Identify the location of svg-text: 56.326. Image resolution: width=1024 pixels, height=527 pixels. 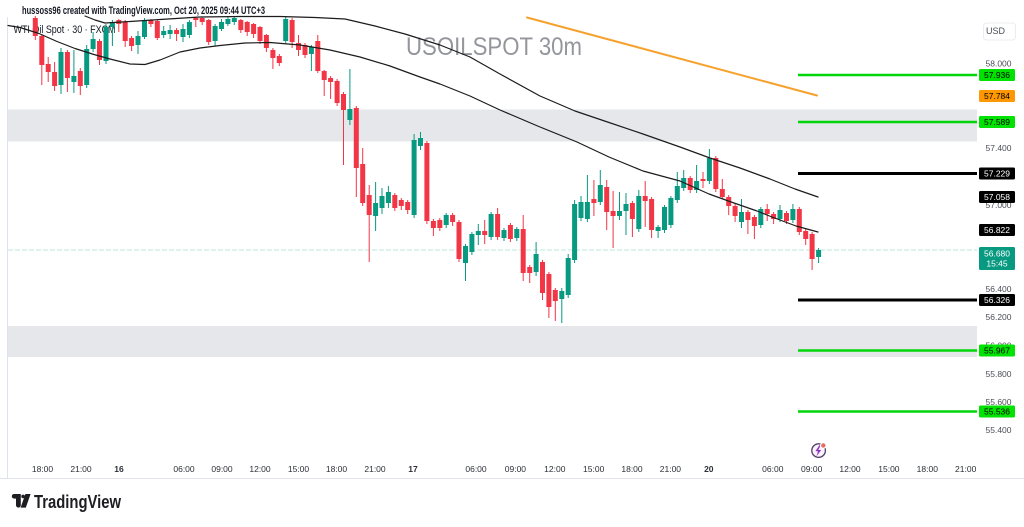
(997, 300).